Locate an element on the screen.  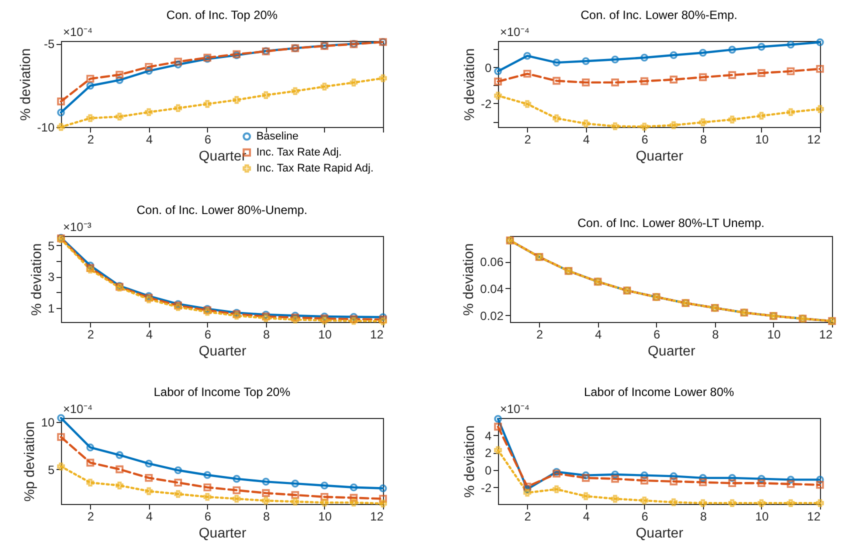
chart-title: Con. of Inc. Lower 80%-Unemp. is located at coordinates (222, 210).